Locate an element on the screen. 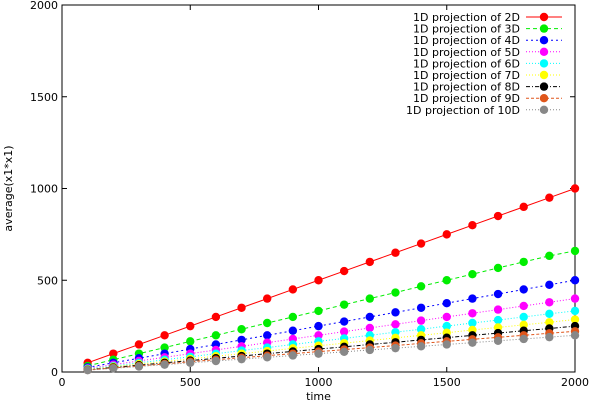 The height and width of the screenshot is (406, 589). legend-label: 1D projection of 9D is located at coordinates (466, 98).